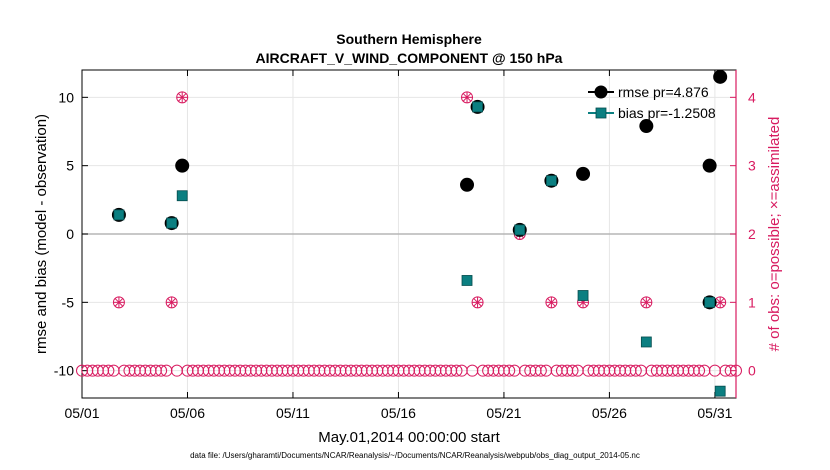 This screenshot has width=830, height=470. Describe the element at coordinates (601, 113) in the screenshot. I see `legend-bias-marker` at that location.